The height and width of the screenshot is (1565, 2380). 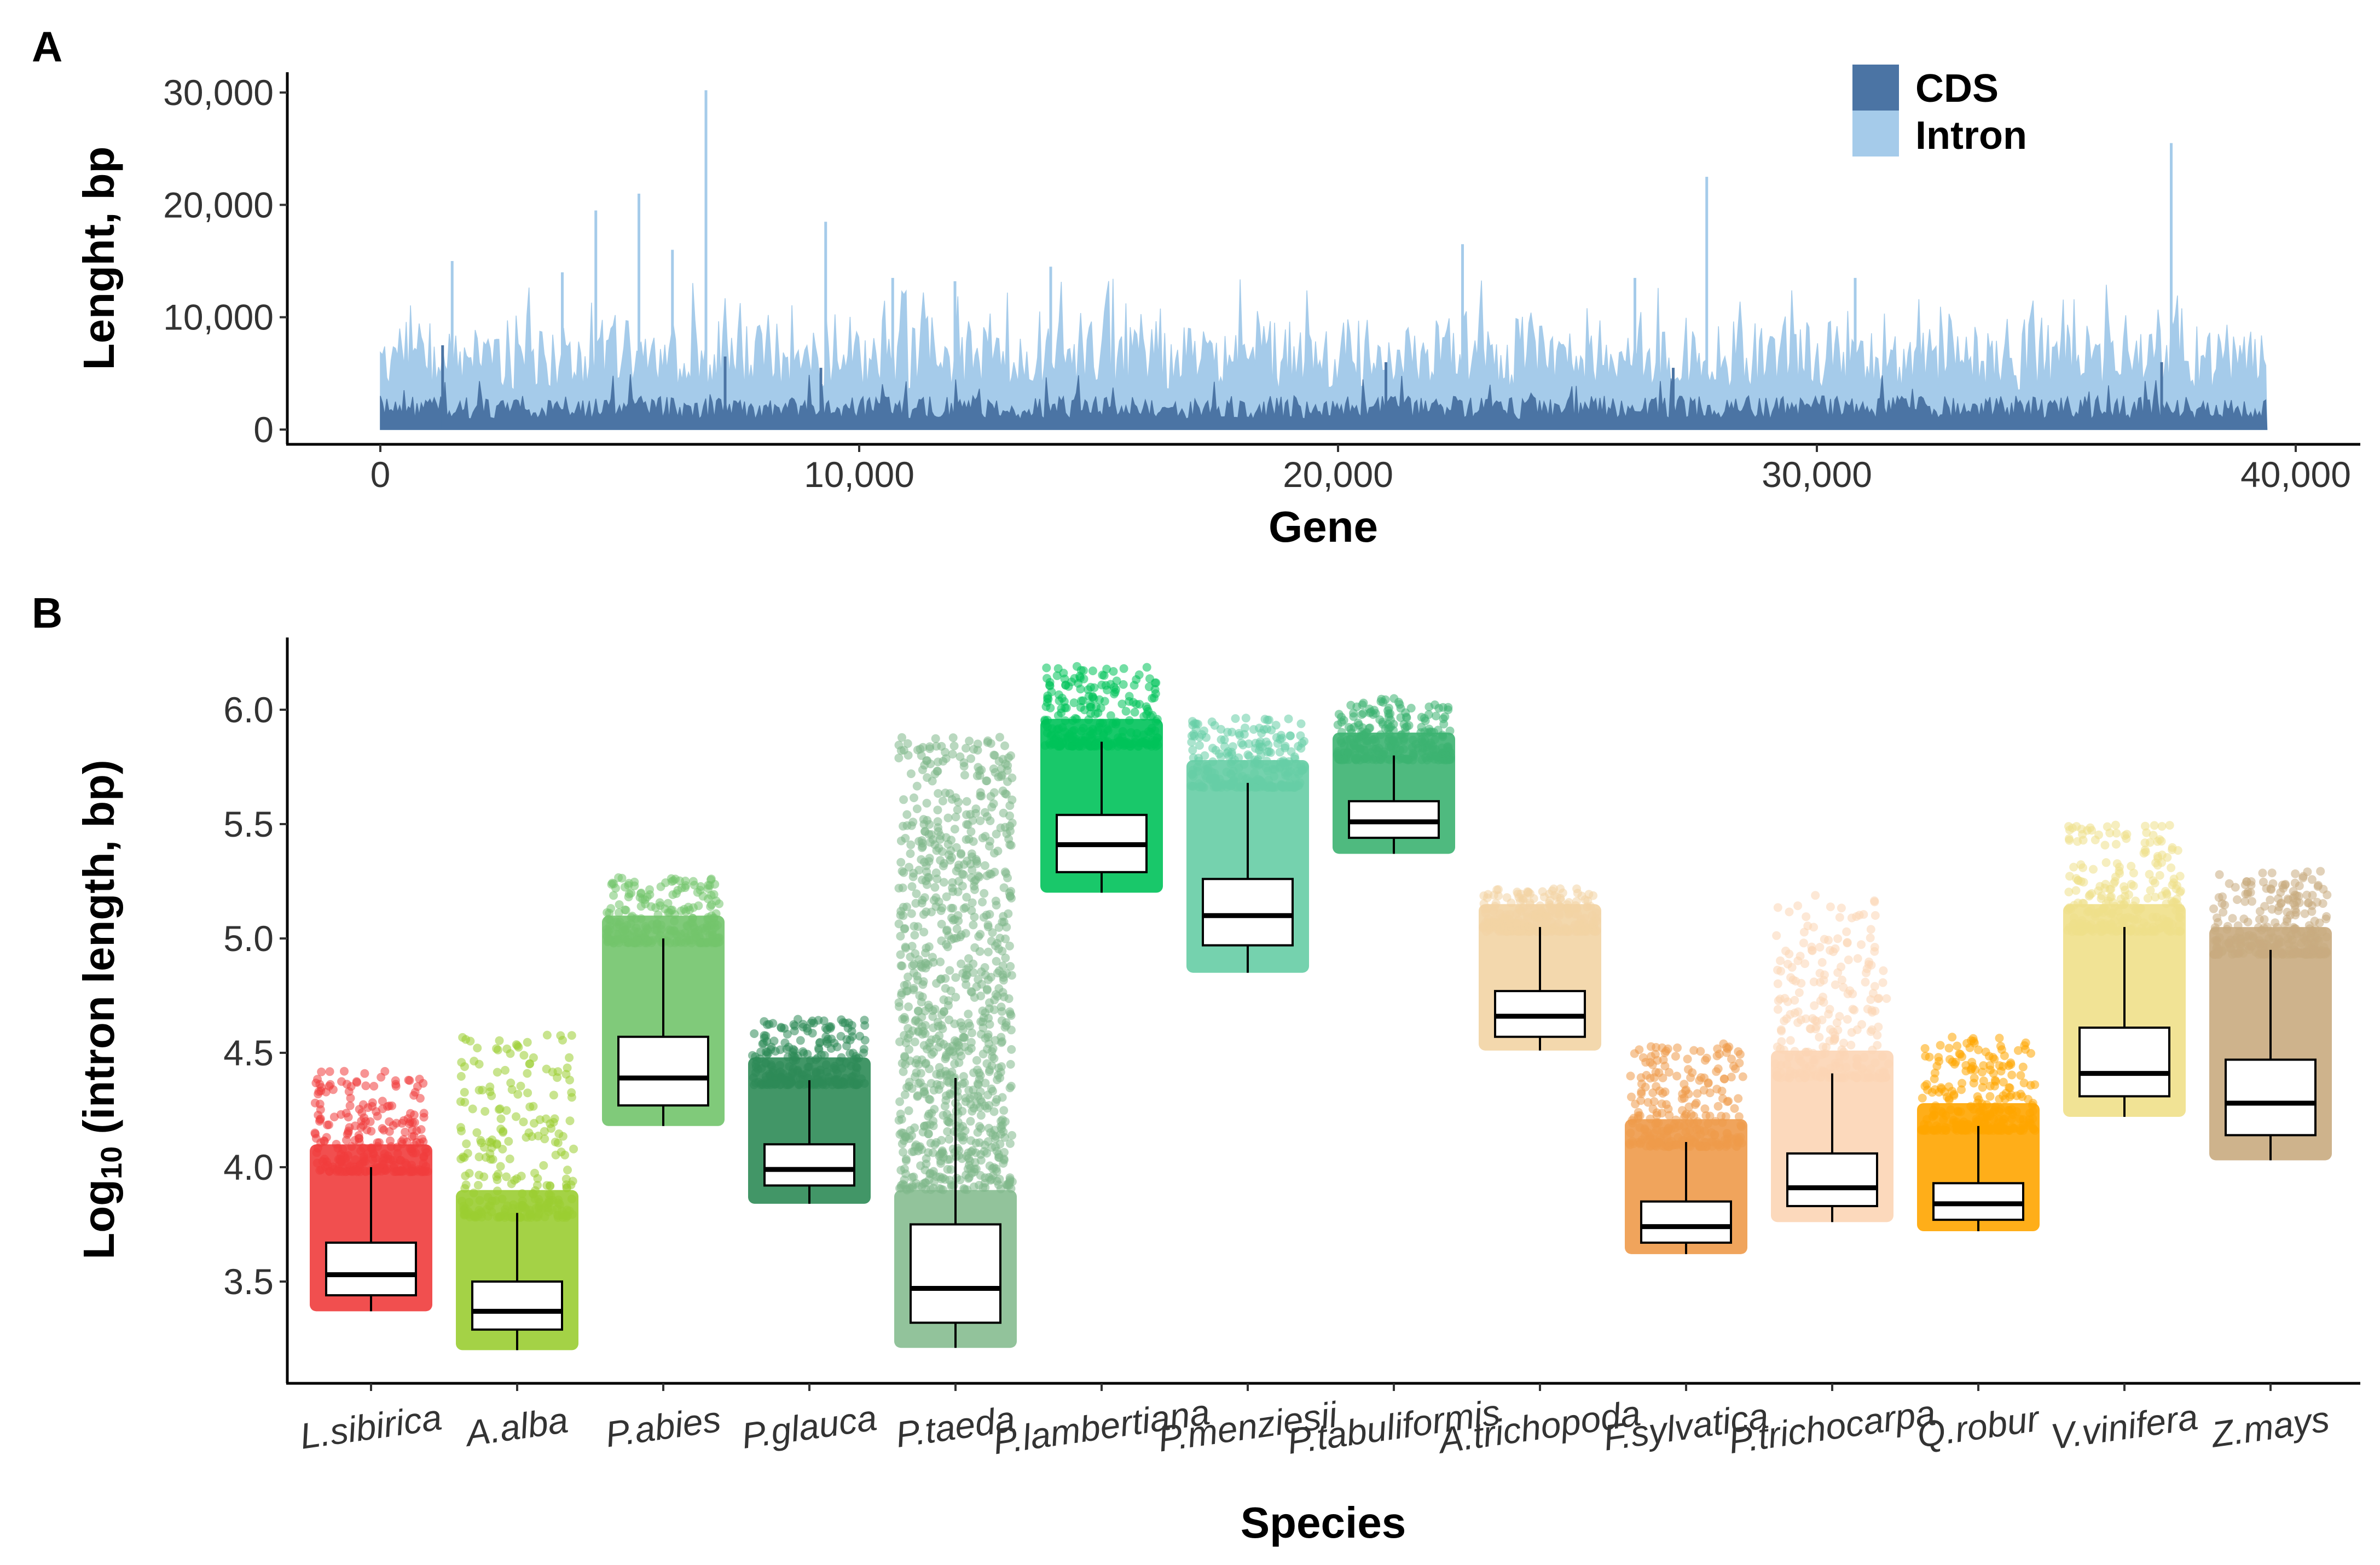 What do you see at coordinates (1540, 989) in the screenshot?
I see `box-A.trichopoda` at bounding box center [1540, 989].